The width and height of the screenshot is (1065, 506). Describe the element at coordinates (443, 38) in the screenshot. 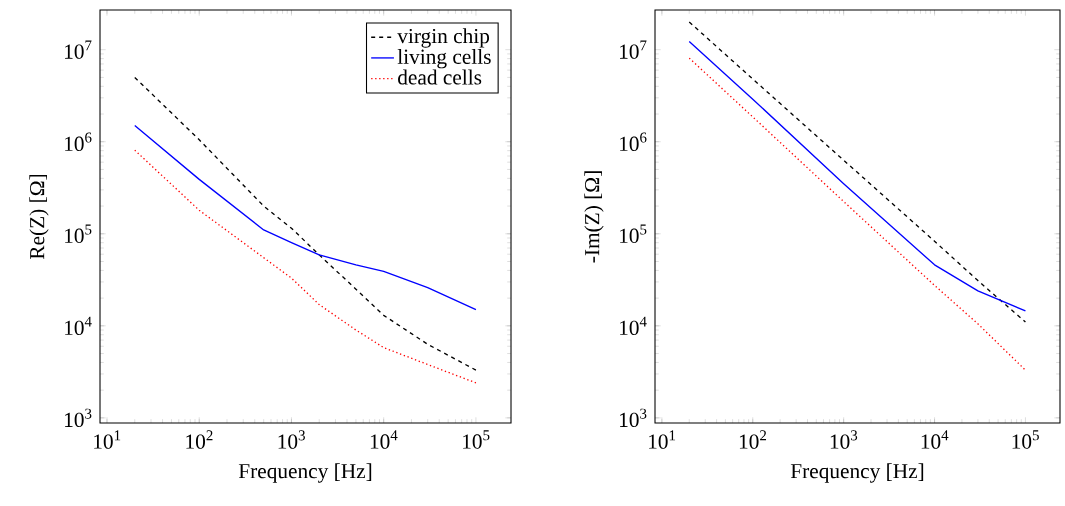

I see `legend-label: virgin chip` at that location.